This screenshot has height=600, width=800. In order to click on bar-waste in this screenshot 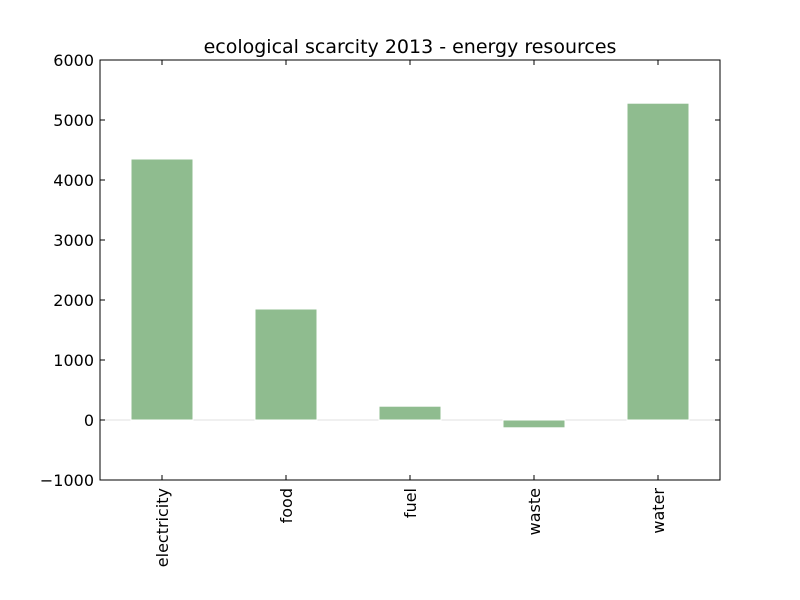, I will do `click(534, 424)`.